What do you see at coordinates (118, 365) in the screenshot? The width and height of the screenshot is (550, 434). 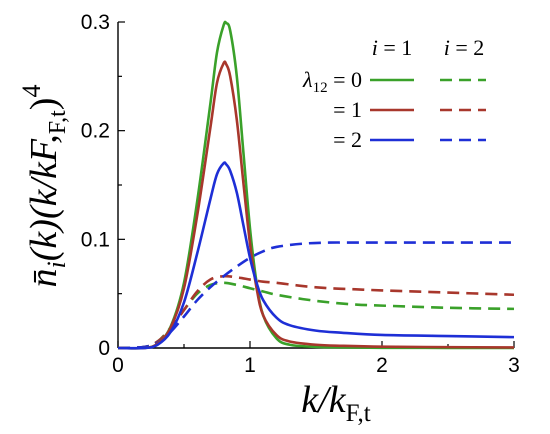 I see `x-tick-label: 0` at bounding box center [118, 365].